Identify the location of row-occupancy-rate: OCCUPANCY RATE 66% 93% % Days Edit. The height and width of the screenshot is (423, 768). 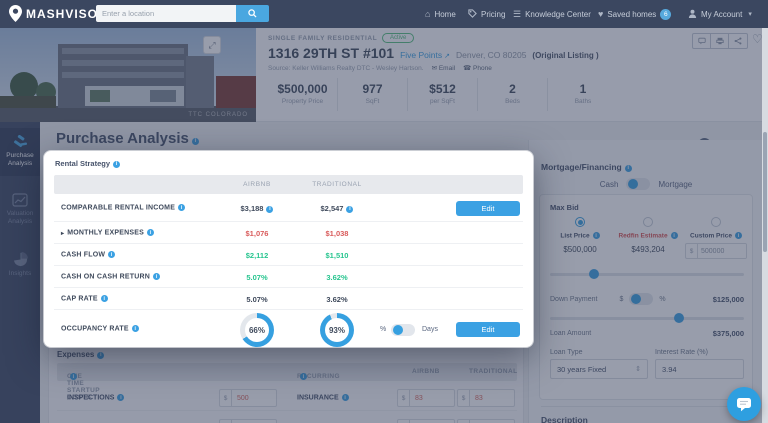
(288, 330).